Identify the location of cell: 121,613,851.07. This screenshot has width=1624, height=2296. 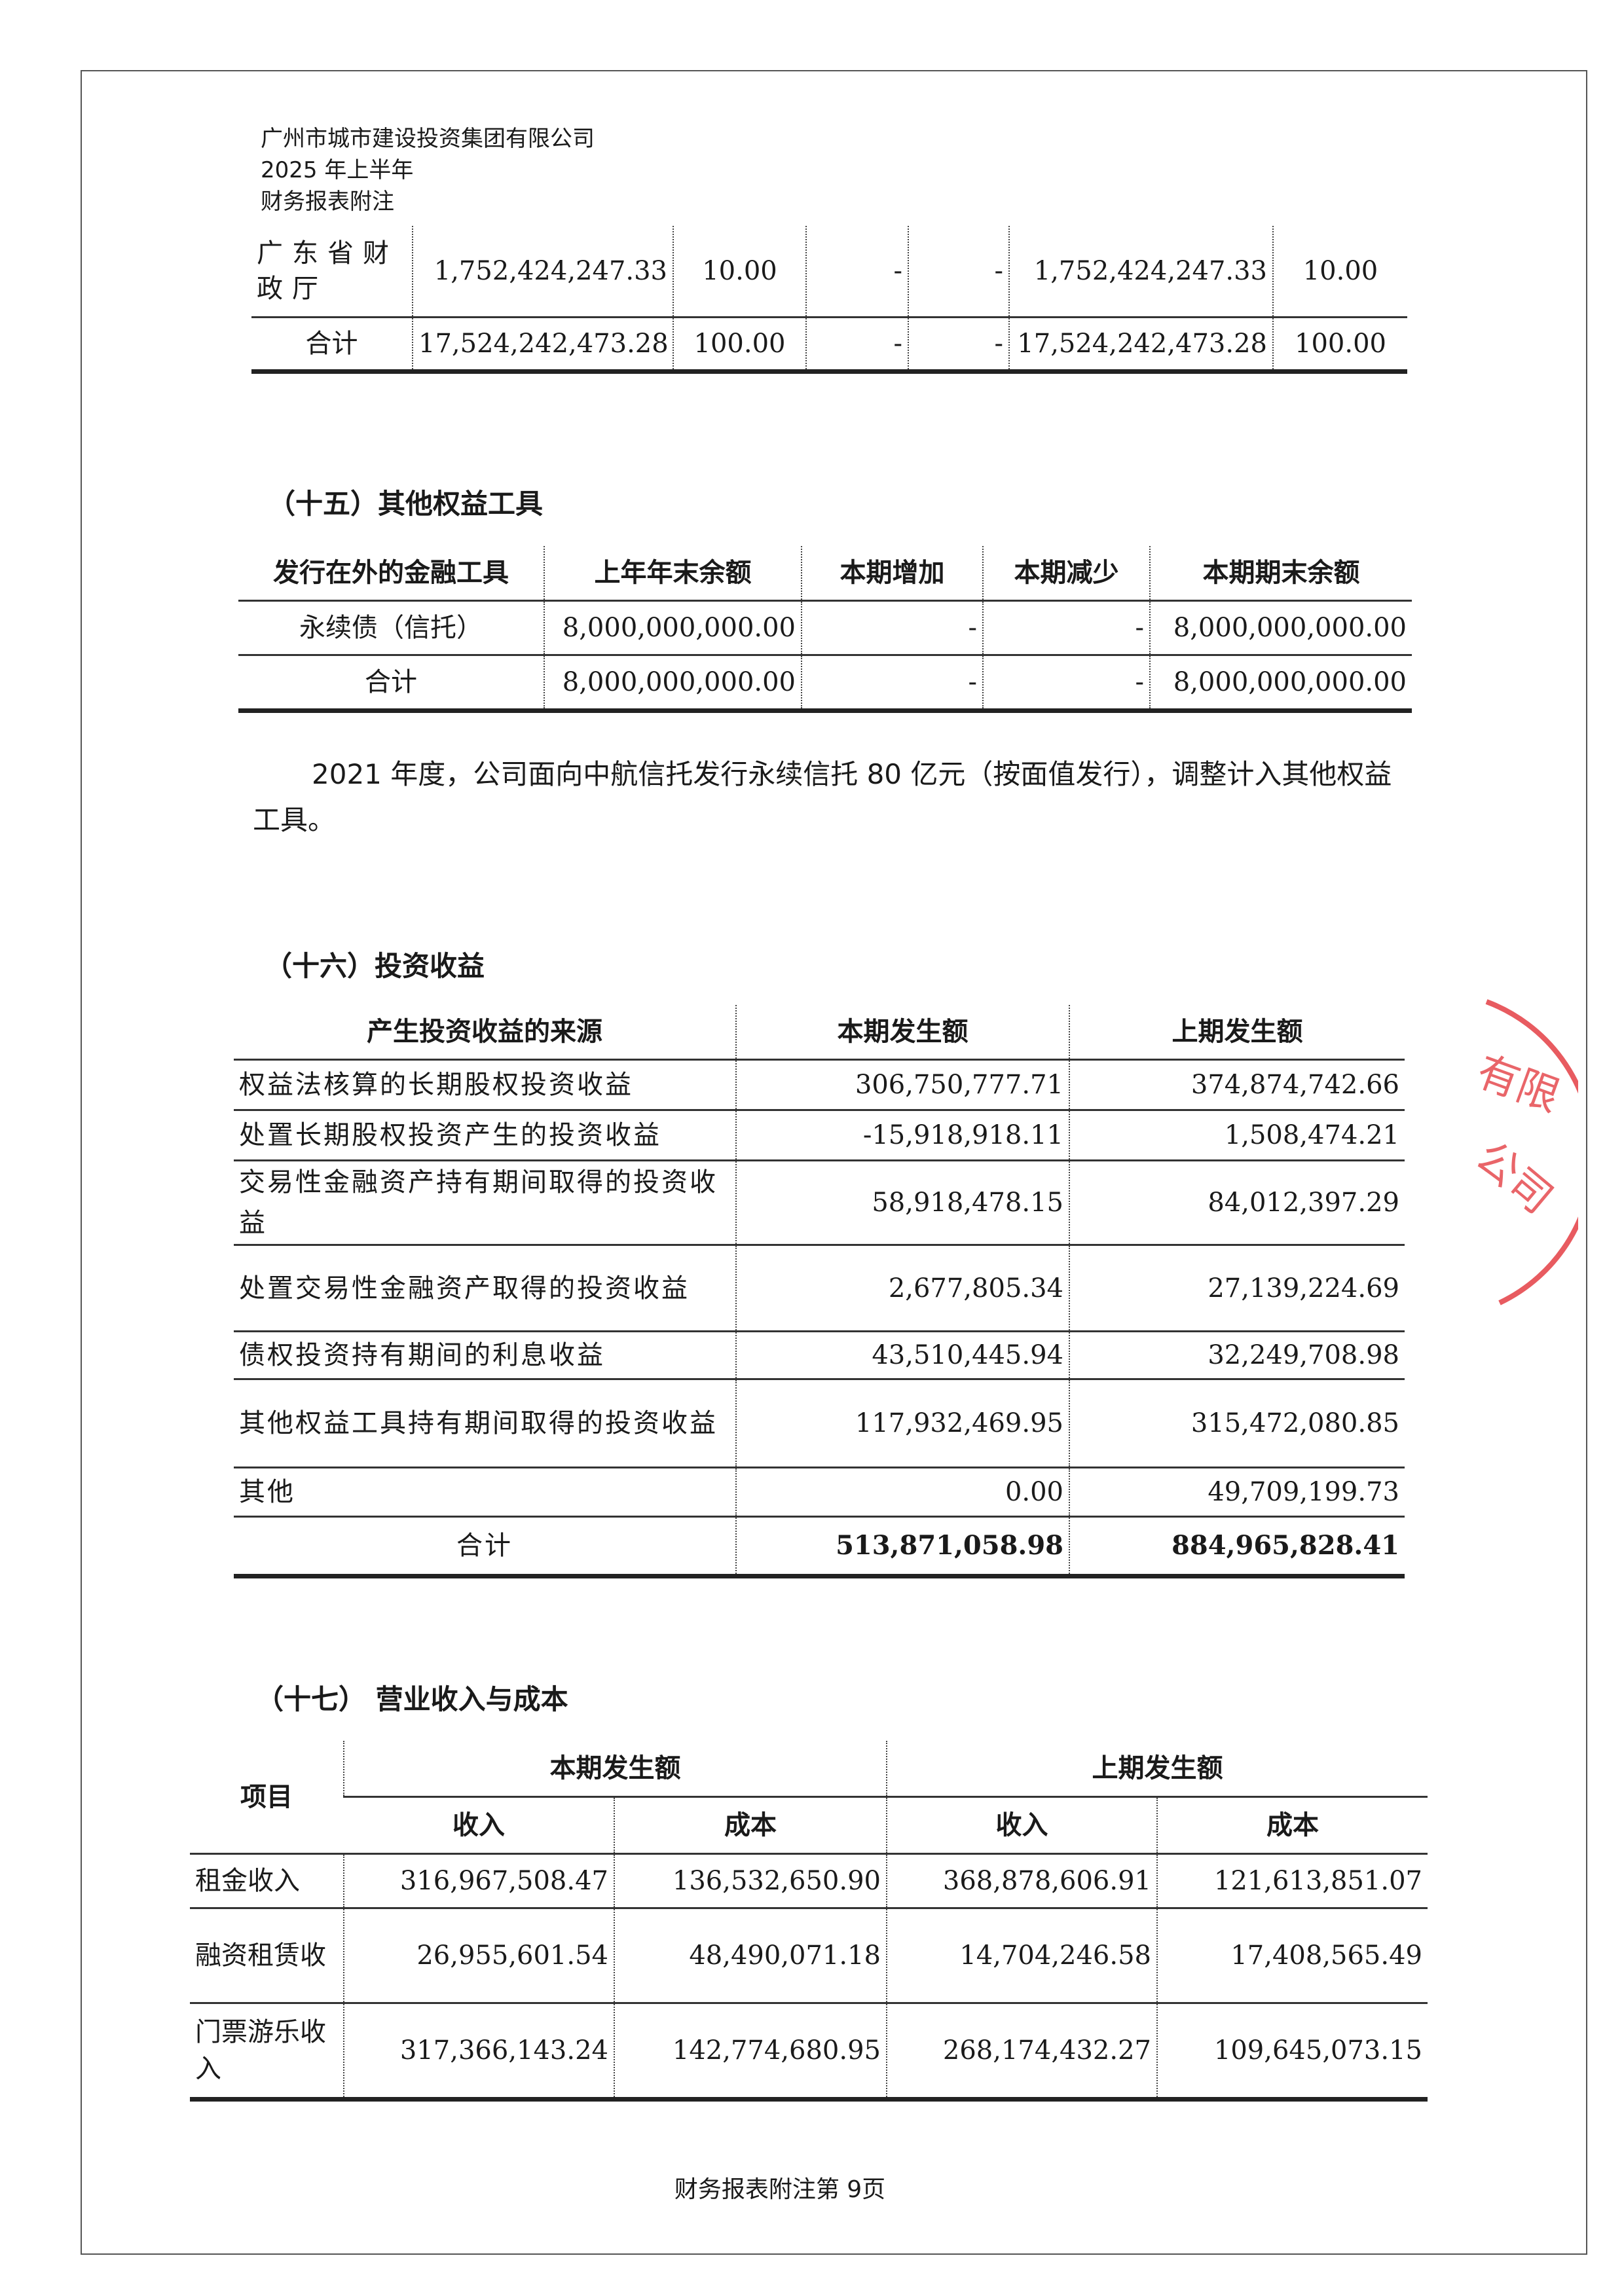
(1292, 1881).